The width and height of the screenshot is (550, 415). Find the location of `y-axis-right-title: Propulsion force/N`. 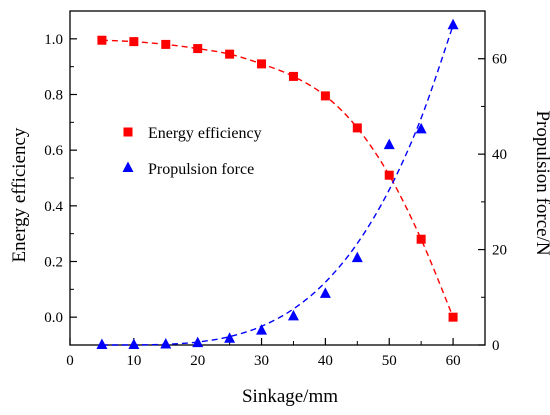

y-axis-right-title: Propulsion force/N is located at coordinates (541, 182).